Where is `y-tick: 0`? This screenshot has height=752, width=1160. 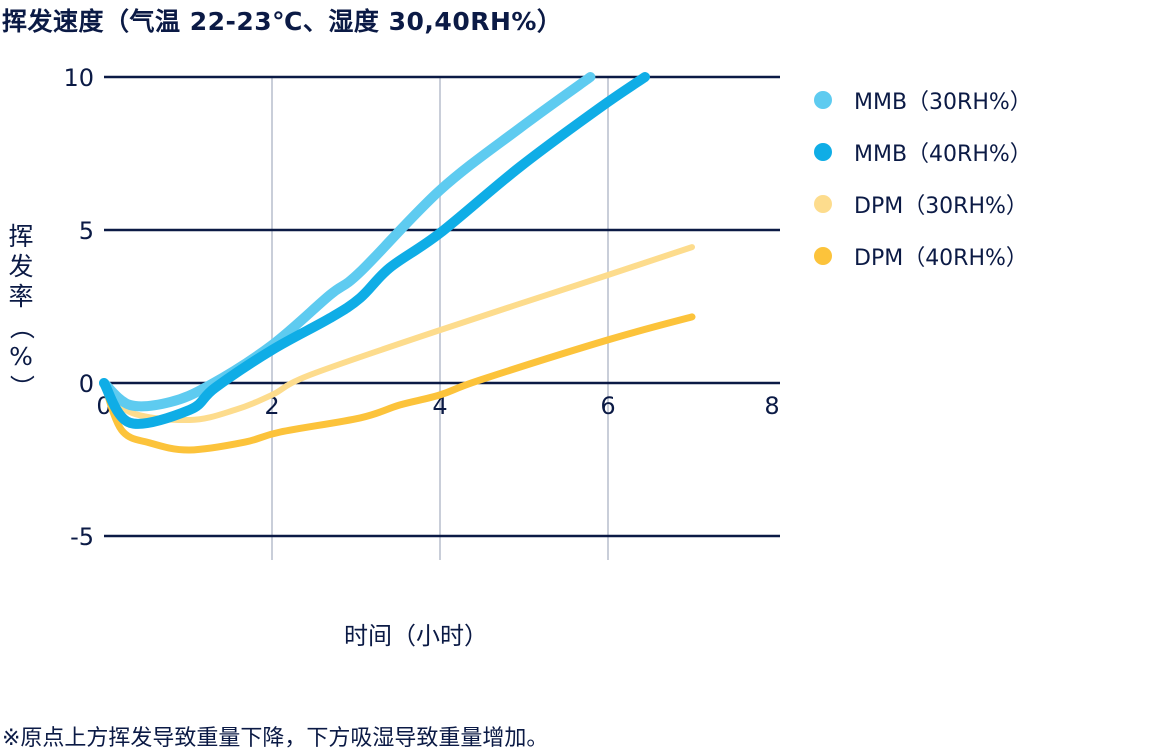
y-tick: 0 is located at coordinates (86, 384).